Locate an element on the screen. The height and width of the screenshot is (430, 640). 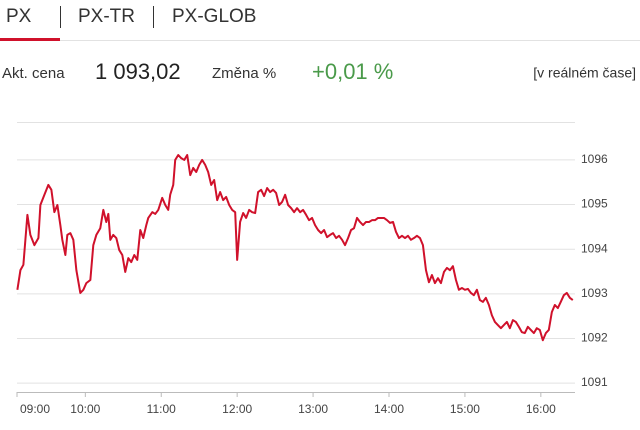
price: 1 093,02 is located at coordinates (138, 71).